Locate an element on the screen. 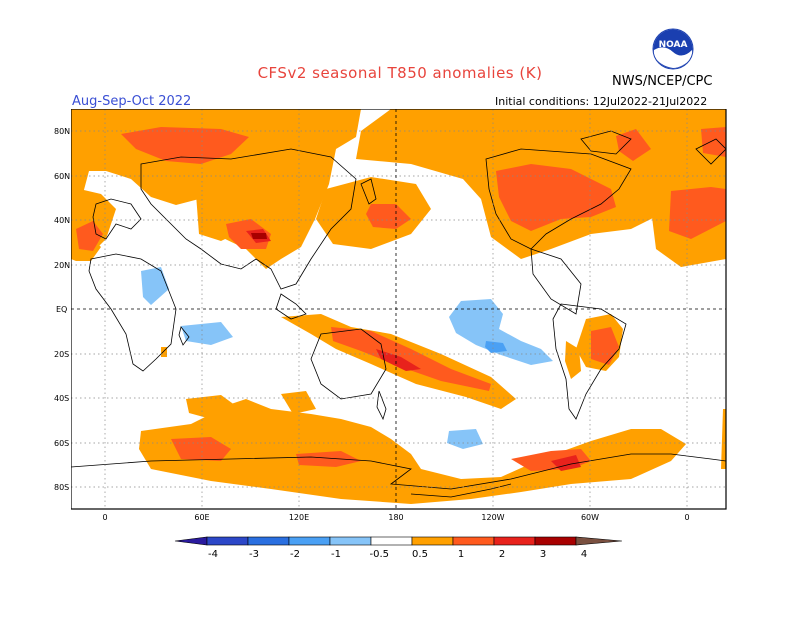  noaa-logo: NOAA is located at coordinates (673, 49).